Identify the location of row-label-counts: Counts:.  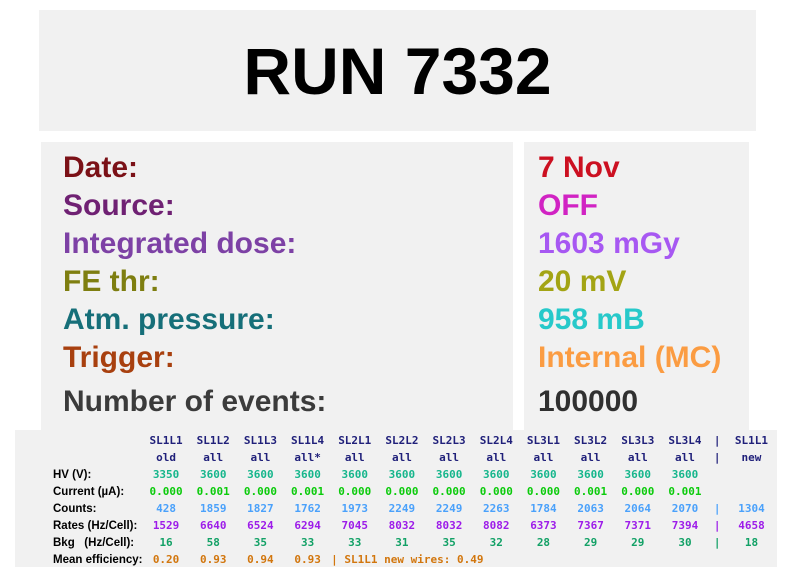
(75, 508).